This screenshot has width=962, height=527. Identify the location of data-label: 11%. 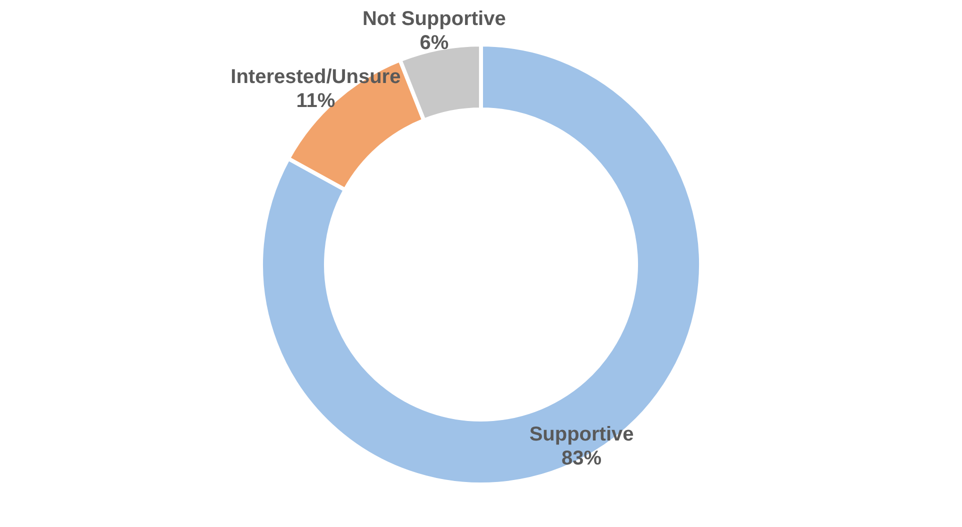
(316, 101).